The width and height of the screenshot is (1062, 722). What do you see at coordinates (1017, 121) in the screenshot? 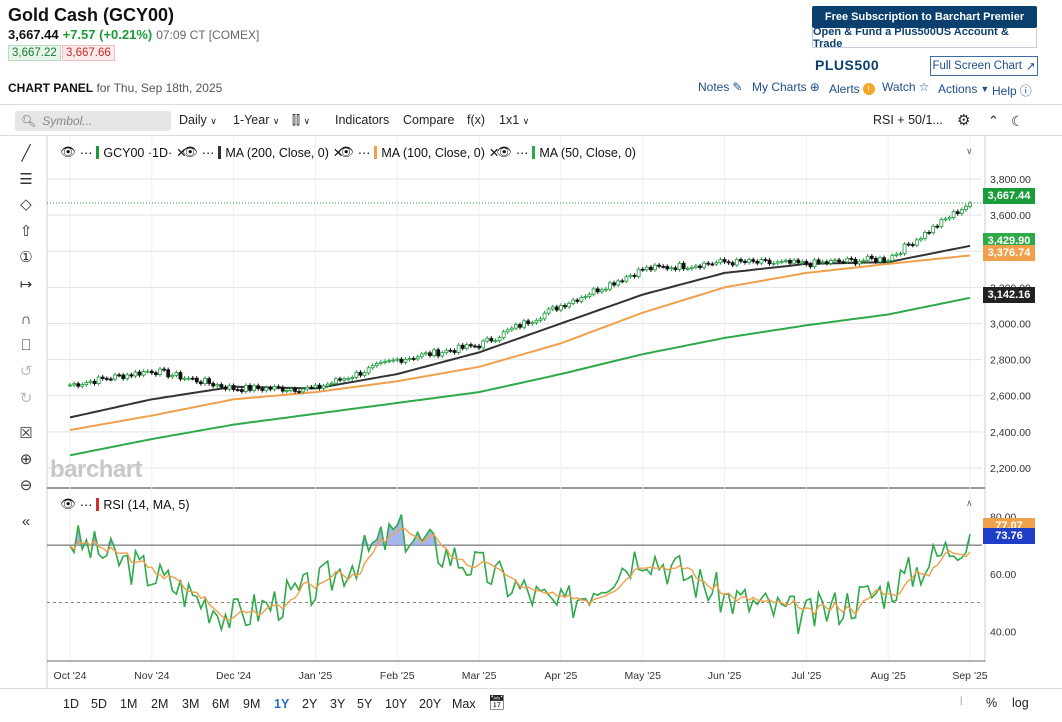
I see `dark-mode-moon-icon: ☾` at bounding box center [1017, 121].